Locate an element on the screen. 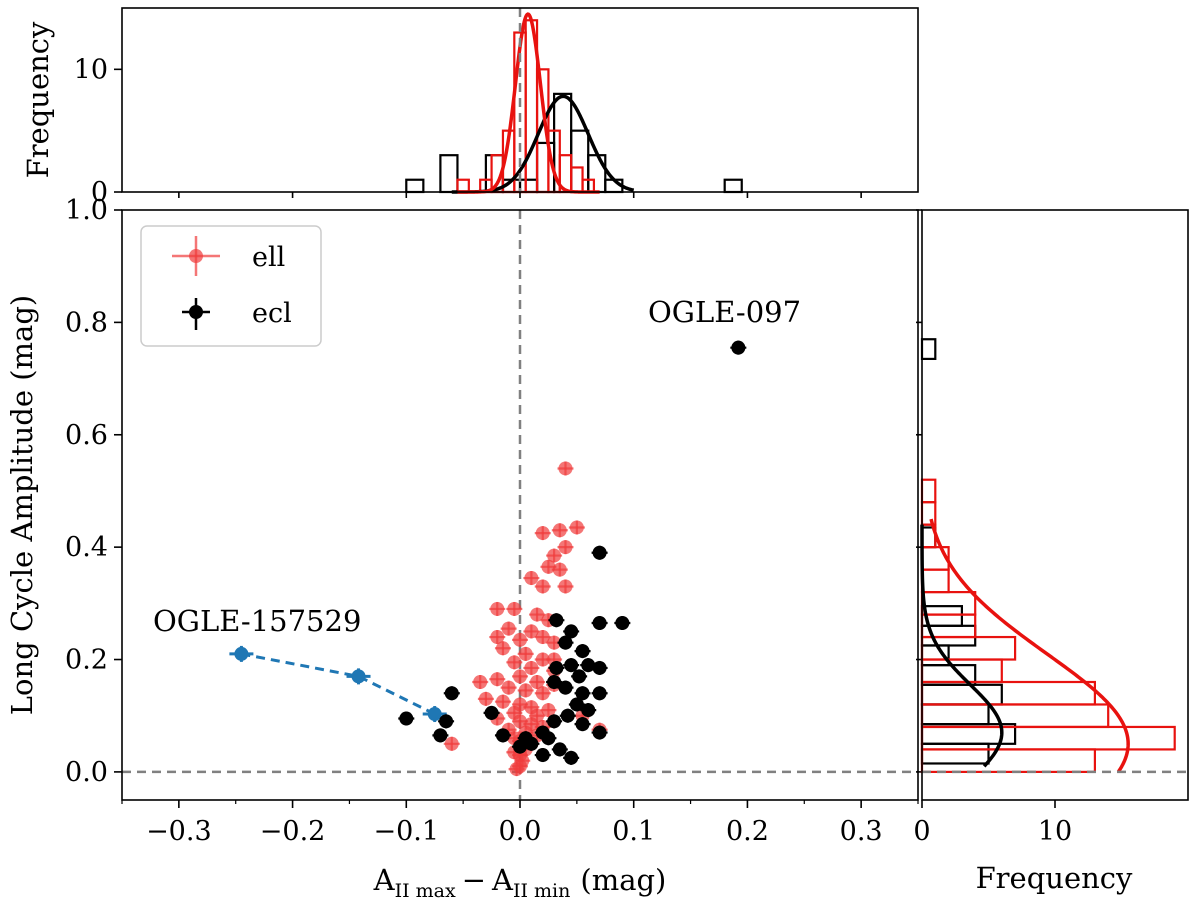  main-x-tick-label: −0.3 is located at coordinates (179, 831).